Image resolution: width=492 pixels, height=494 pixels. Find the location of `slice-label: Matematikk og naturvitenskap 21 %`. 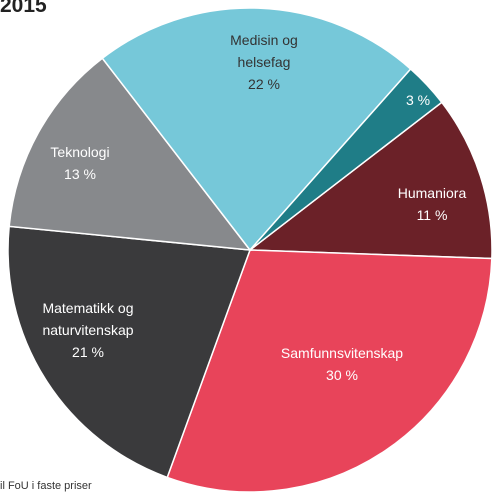

slice-label: Matematikk og naturvitenskap 21 % is located at coordinates (88, 330).